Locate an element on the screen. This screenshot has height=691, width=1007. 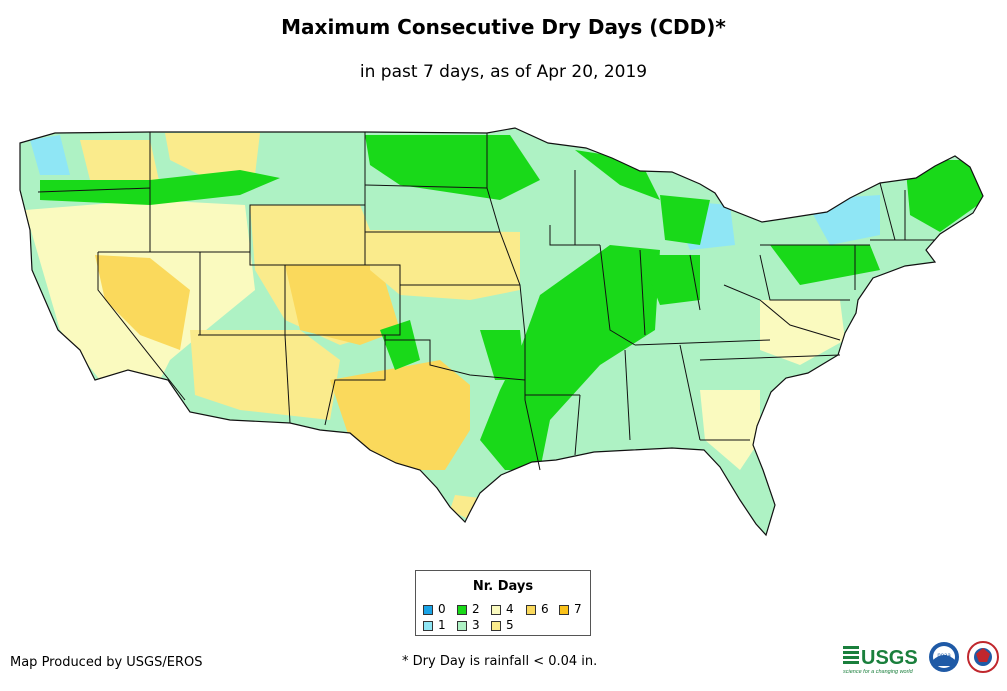
legend-title: Nr. Days is located at coordinates (503, 586).